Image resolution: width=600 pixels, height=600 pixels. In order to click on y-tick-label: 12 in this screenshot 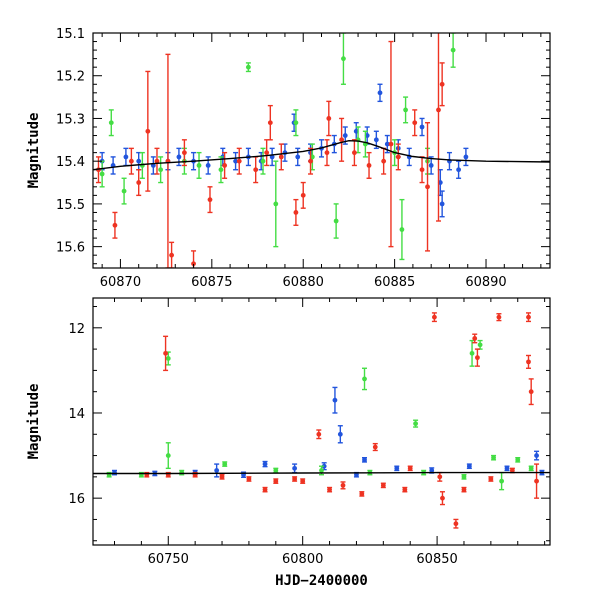, I will do `click(76, 329)`.